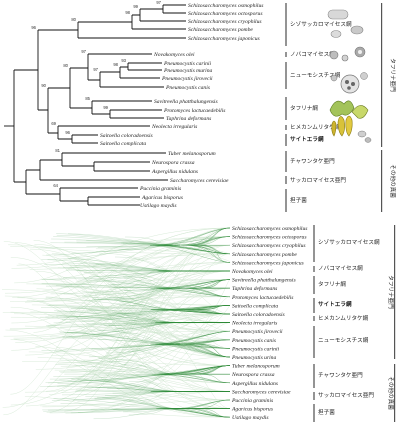 The image size is (400, 426). I want to click on neolecta-fruiting-body-illustration, so click(342, 126).